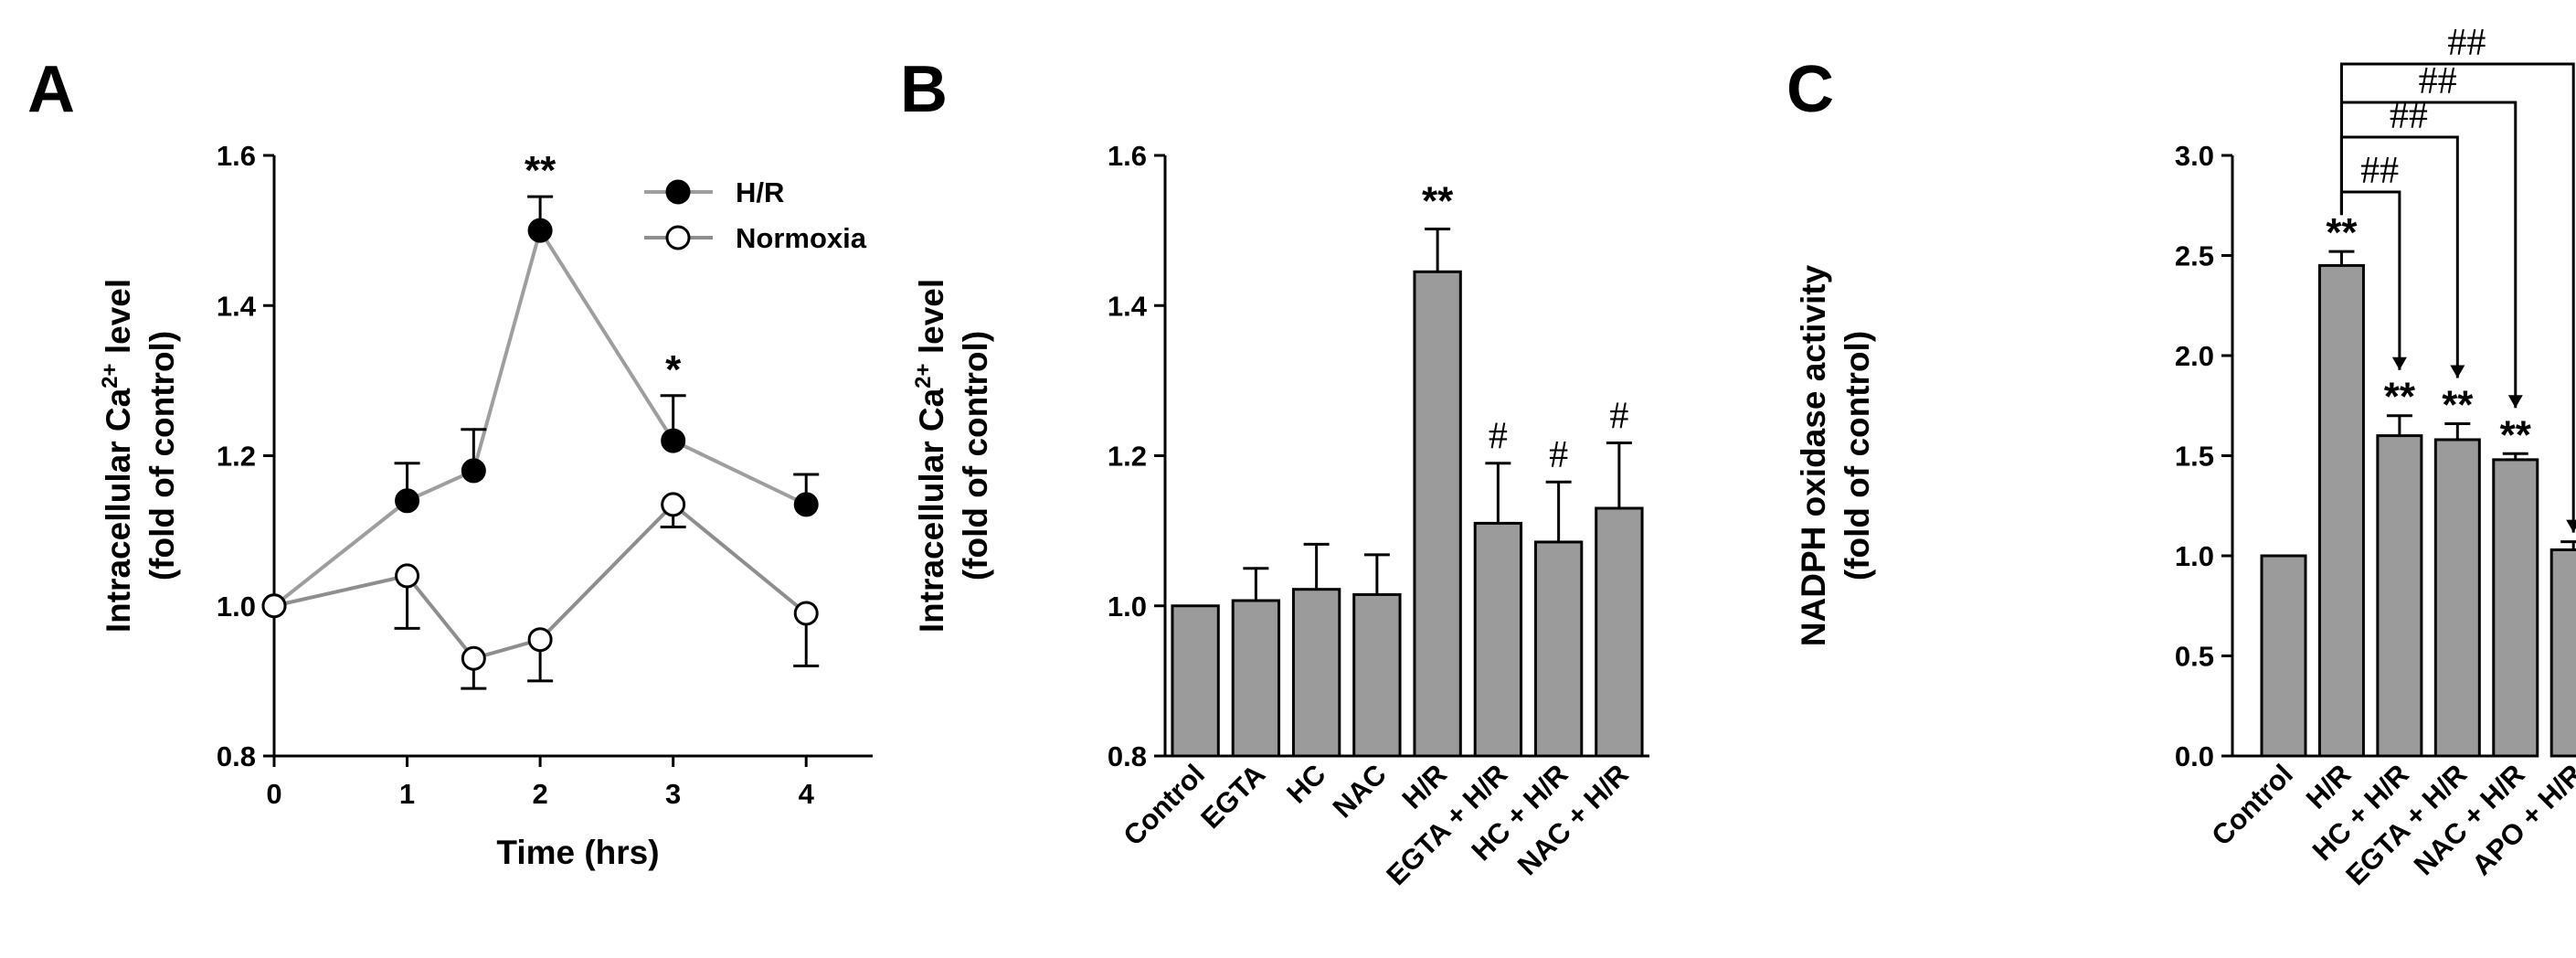  I want to click on panel-letter-c: C, so click(1810, 89).